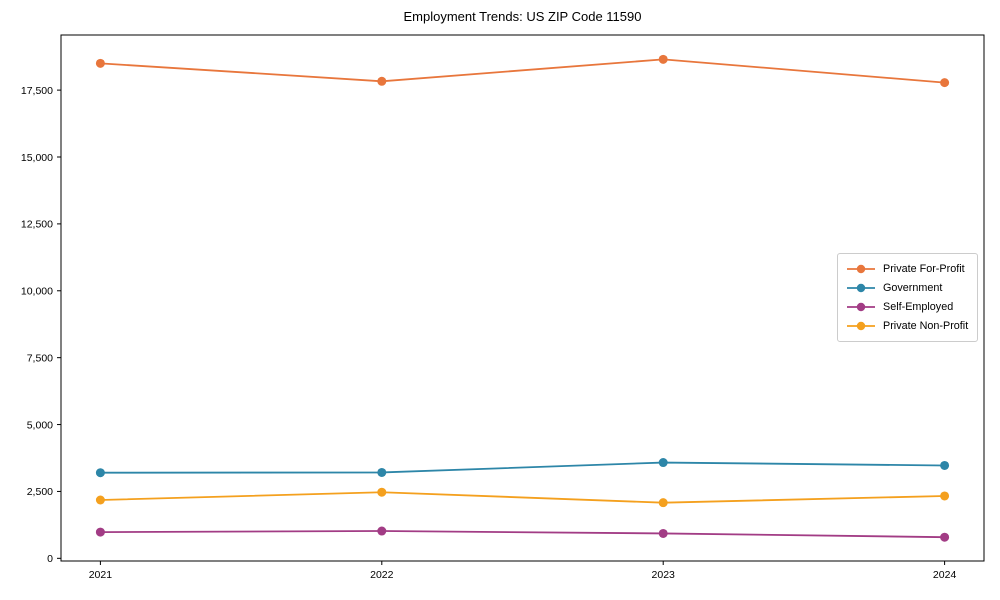 This screenshot has width=1000, height=600. I want to click on data-point-self-employed-2021, so click(100, 532).